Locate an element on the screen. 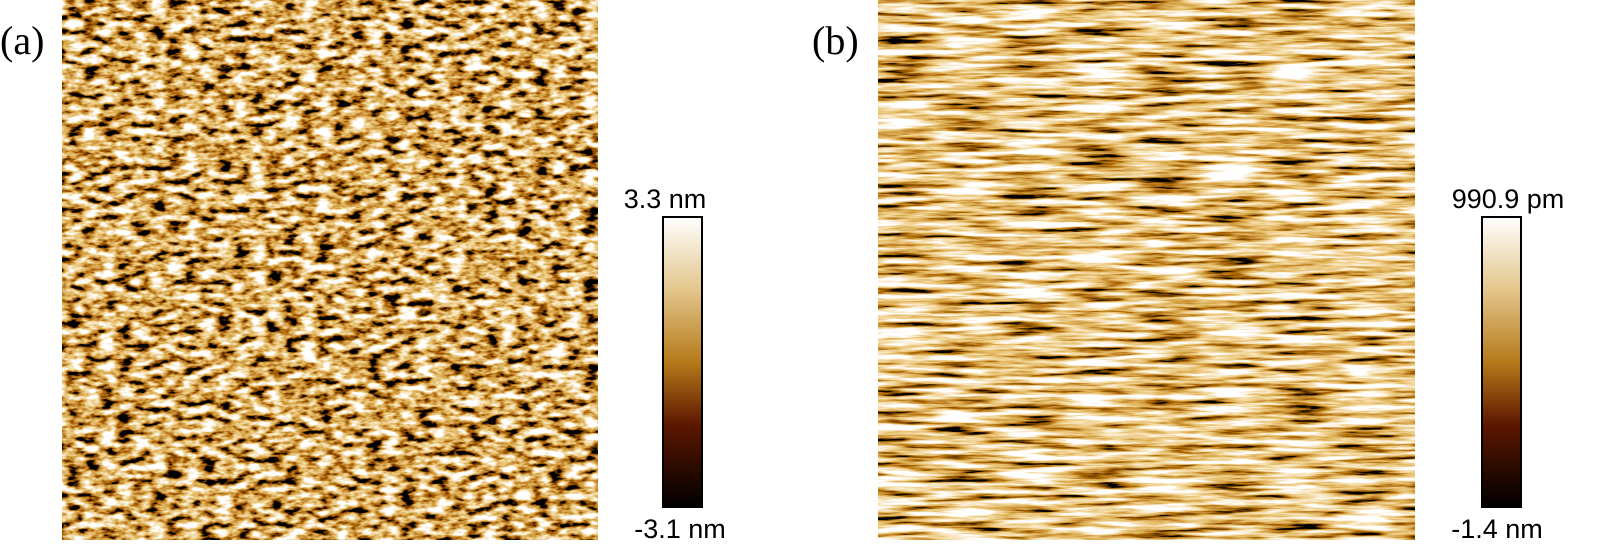 Image resolution: width=1600 pixels, height=556 pixels. colorbar-max: 990.9 pm is located at coordinates (1508, 199).